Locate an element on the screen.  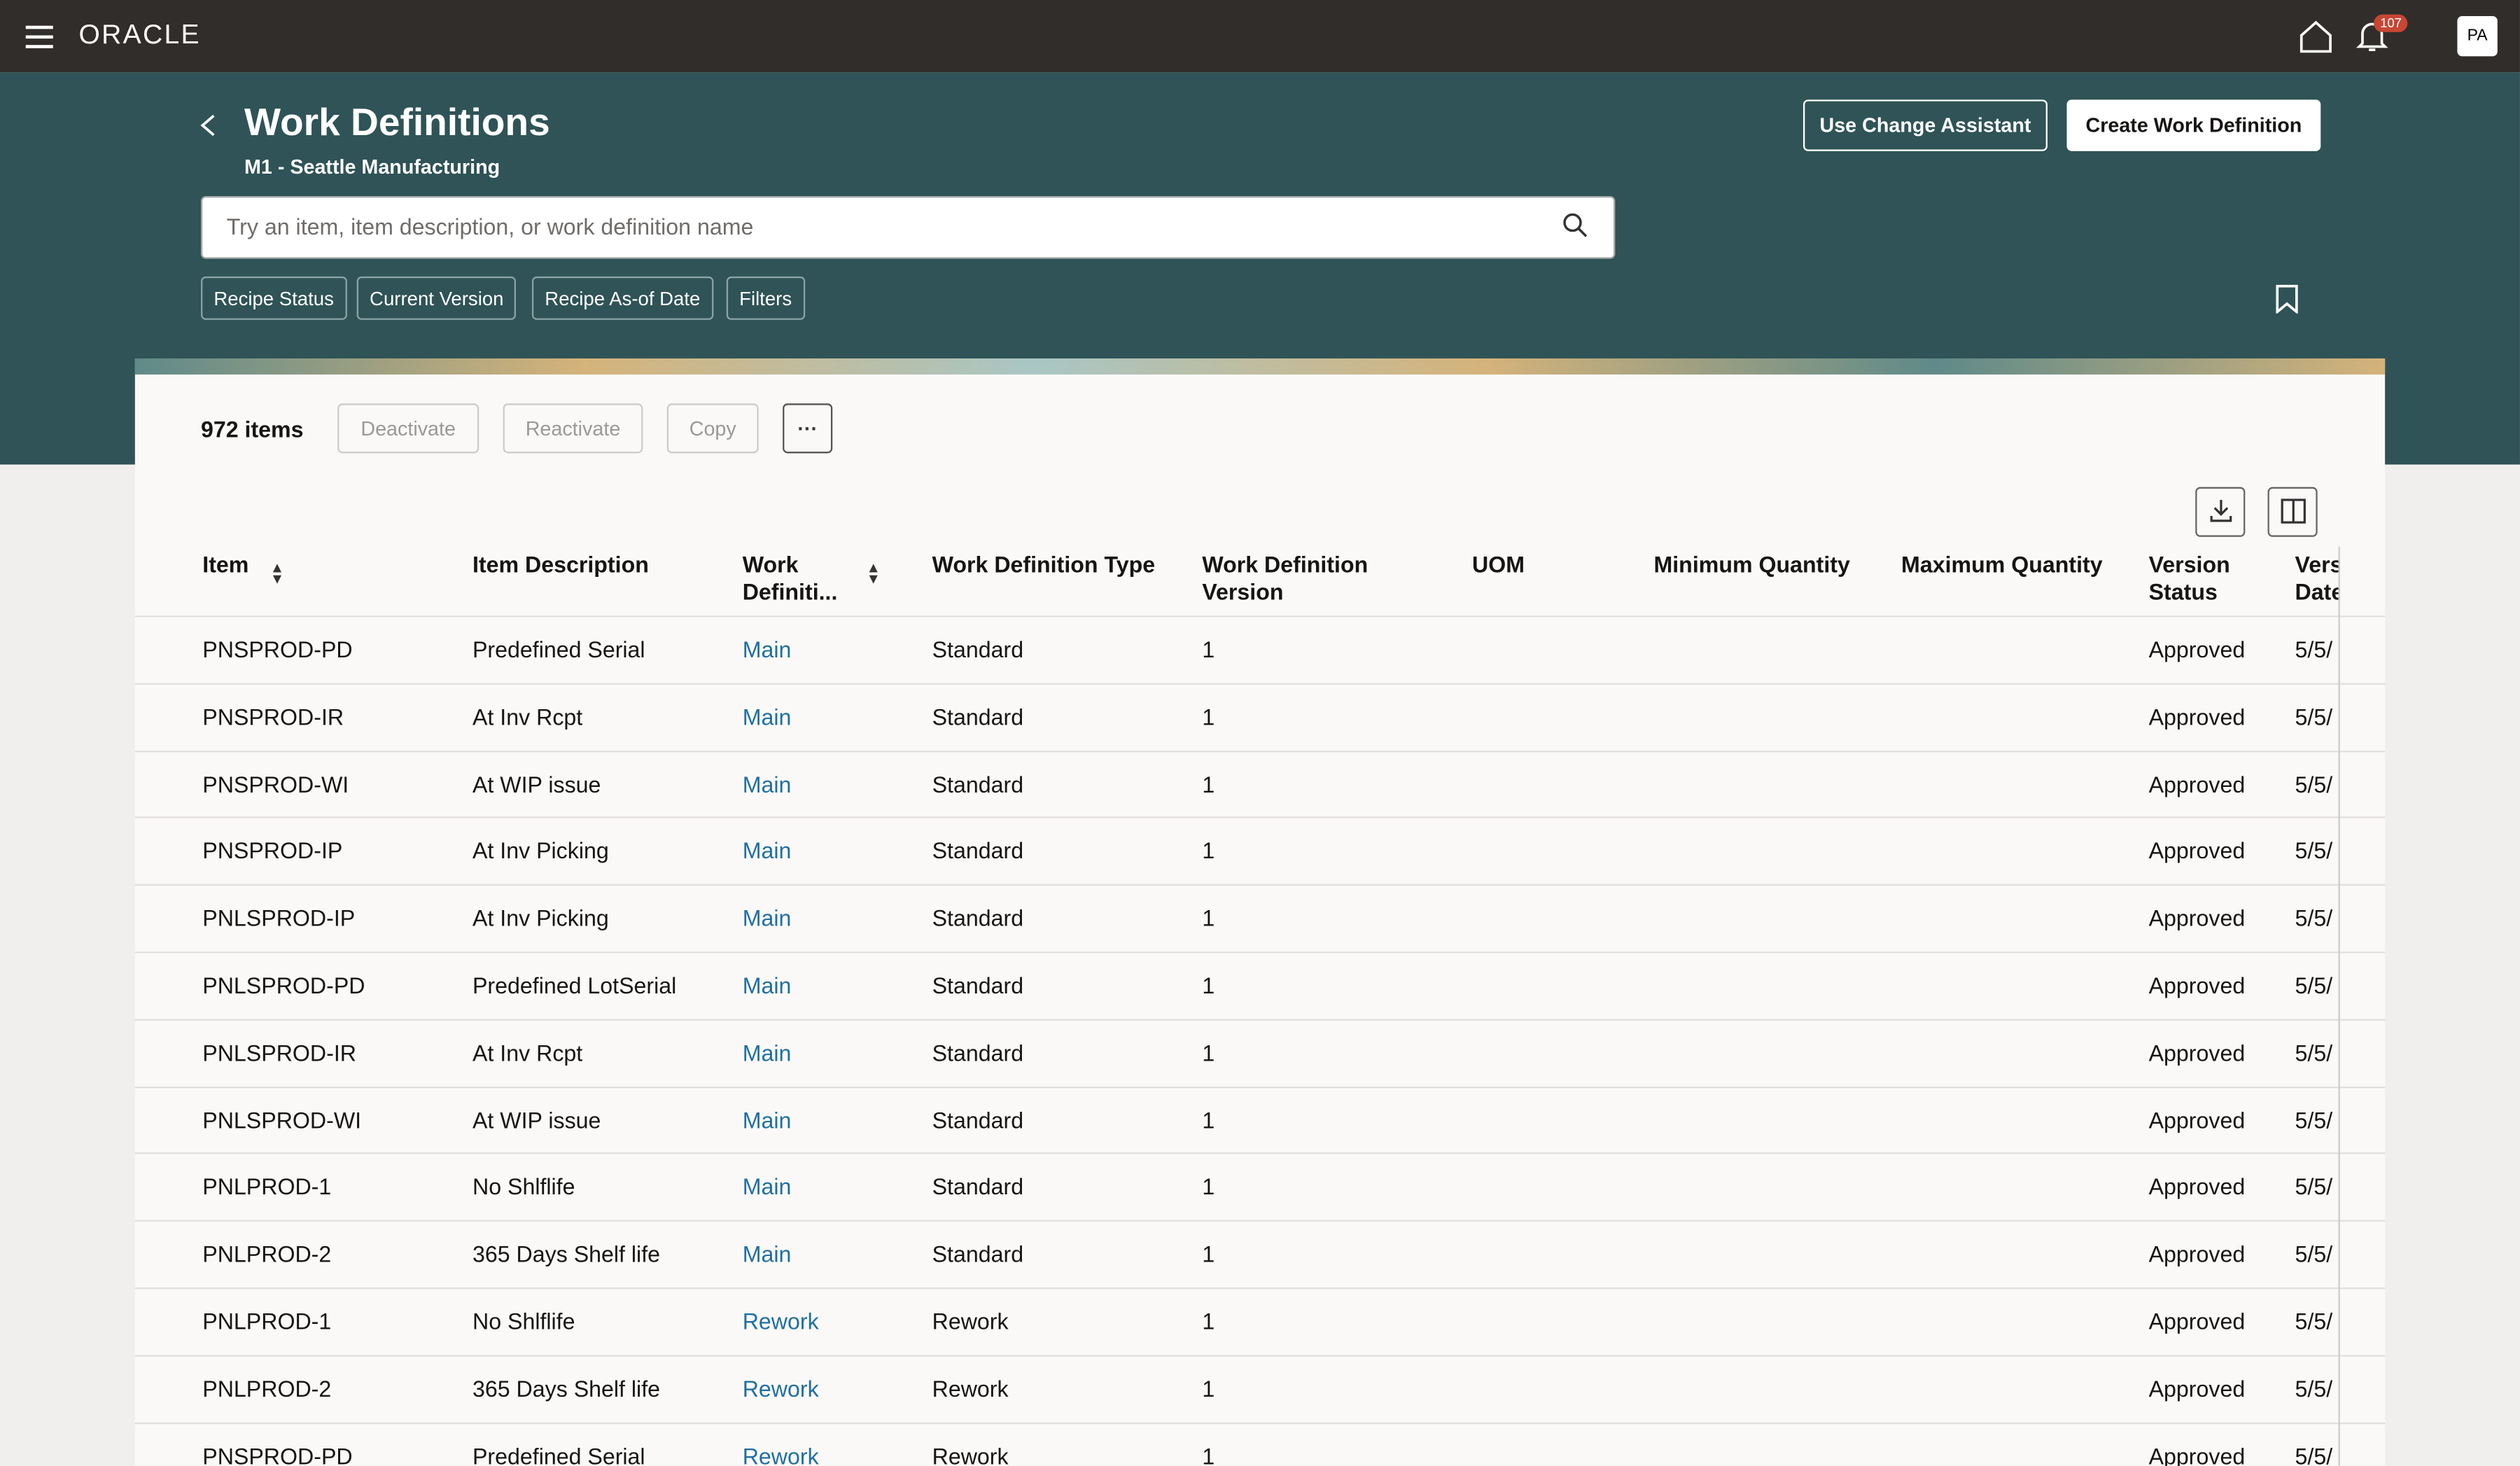
decor-strip is located at coordinates (1260, 366).